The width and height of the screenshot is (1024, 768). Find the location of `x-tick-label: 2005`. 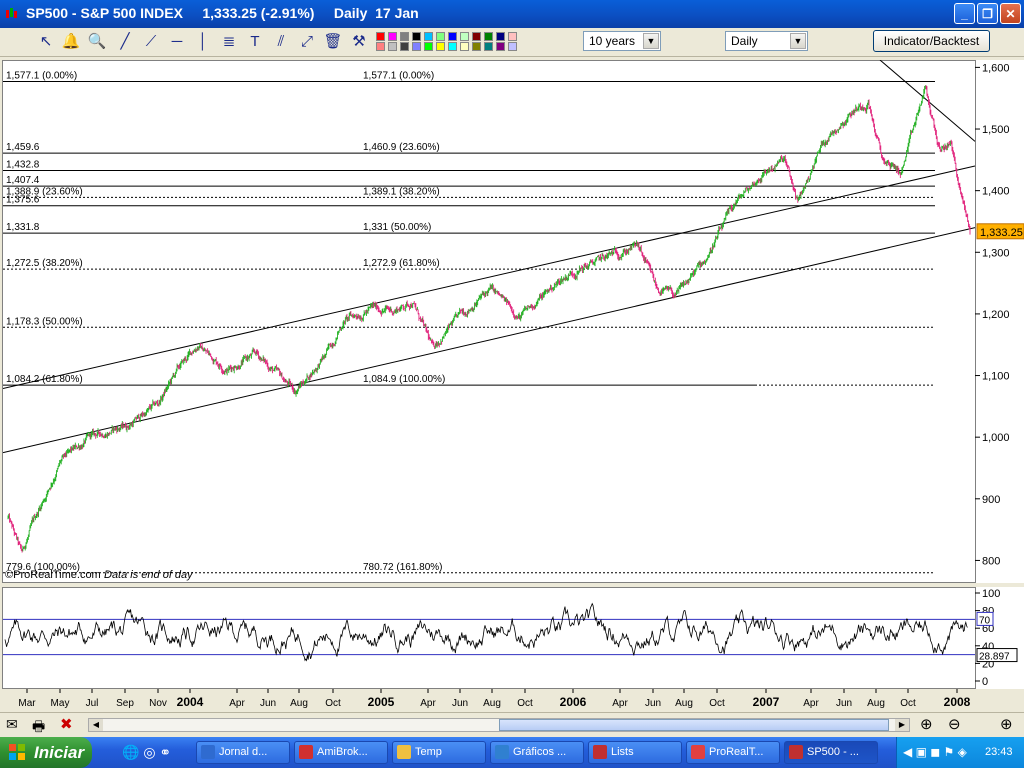

x-tick-label: 2005 is located at coordinates (381, 702).